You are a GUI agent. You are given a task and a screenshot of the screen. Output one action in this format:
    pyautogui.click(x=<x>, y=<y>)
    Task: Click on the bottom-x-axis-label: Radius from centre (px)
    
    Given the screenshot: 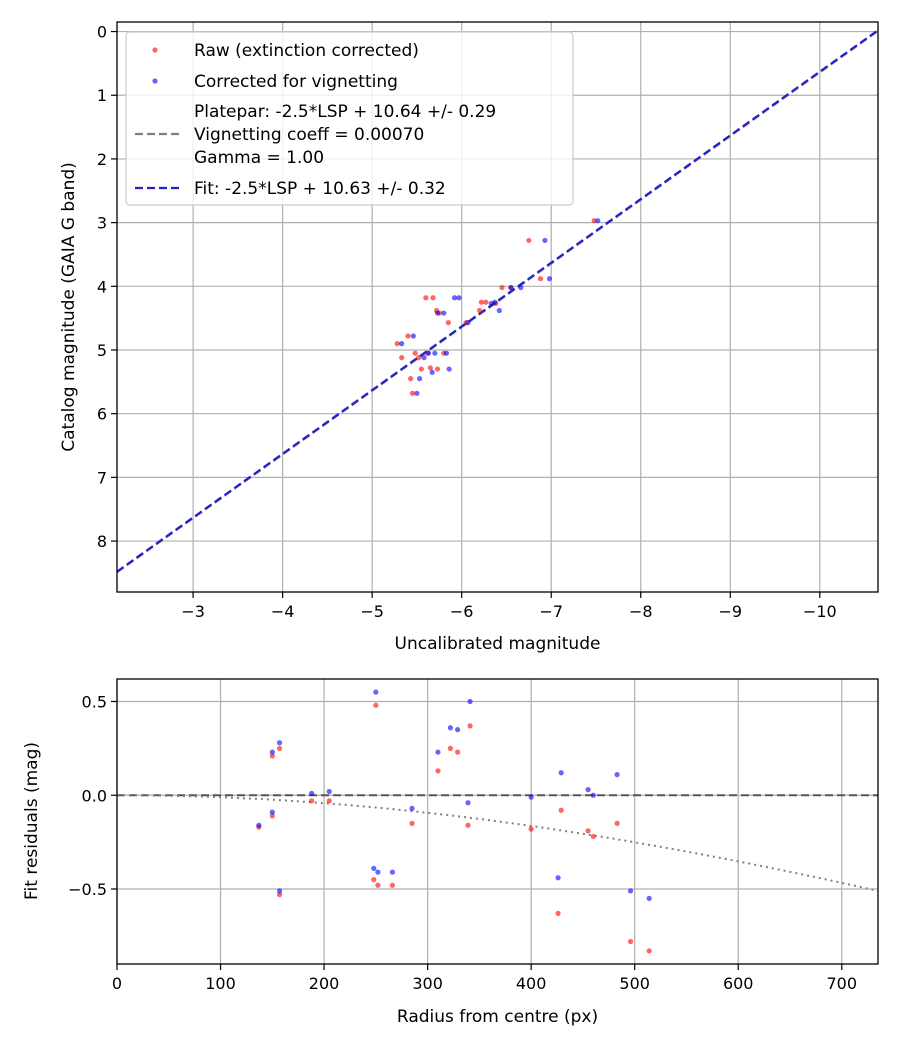 What is the action you would take?
    pyautogui.click(x=497, y=1017)
    